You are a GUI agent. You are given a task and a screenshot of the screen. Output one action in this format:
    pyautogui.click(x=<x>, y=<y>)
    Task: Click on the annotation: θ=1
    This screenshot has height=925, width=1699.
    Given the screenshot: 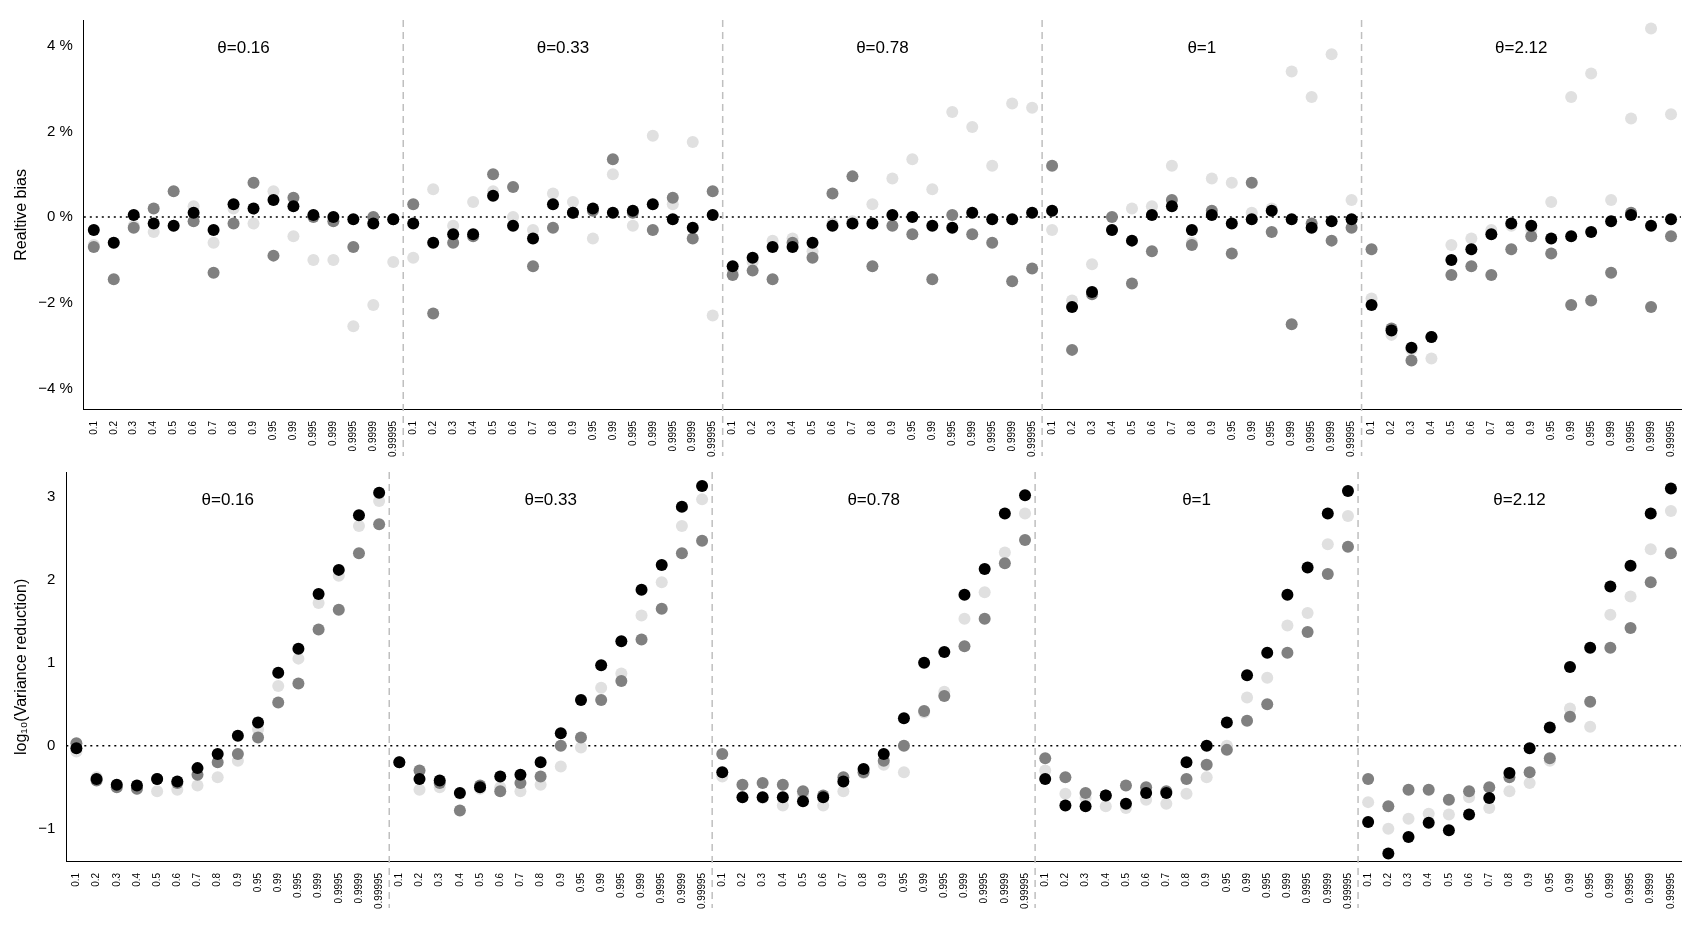 What is the action you would take?
    pyautogui.click(x=1202, y=47)
    